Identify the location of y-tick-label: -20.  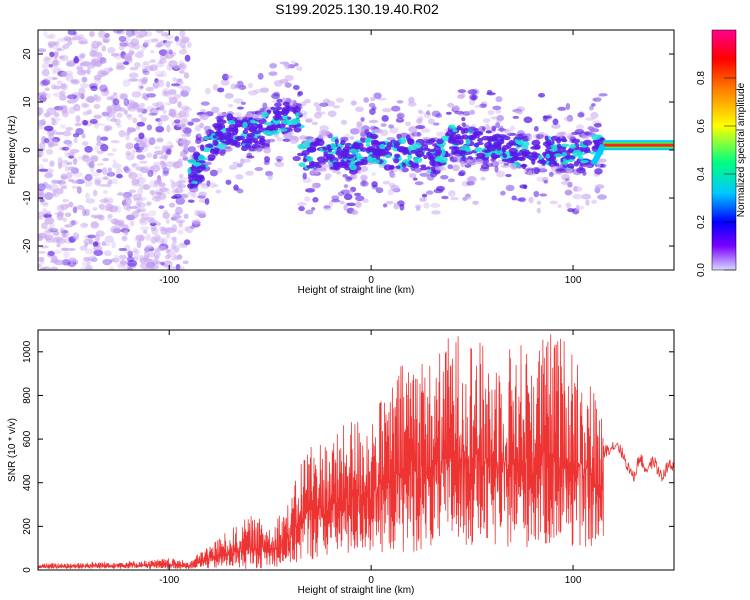
(27, 245).